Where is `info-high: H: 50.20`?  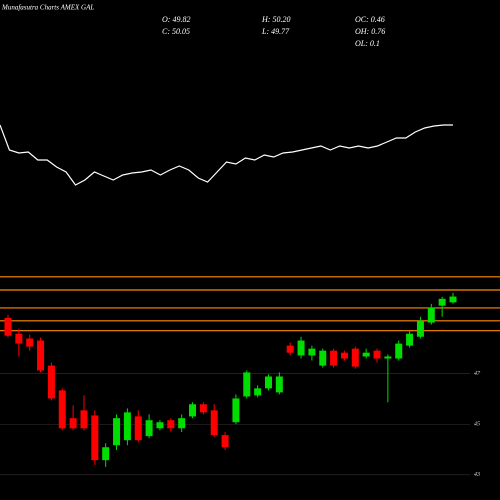
info-high: H: 50.20 is located at coordinates (275, 19).